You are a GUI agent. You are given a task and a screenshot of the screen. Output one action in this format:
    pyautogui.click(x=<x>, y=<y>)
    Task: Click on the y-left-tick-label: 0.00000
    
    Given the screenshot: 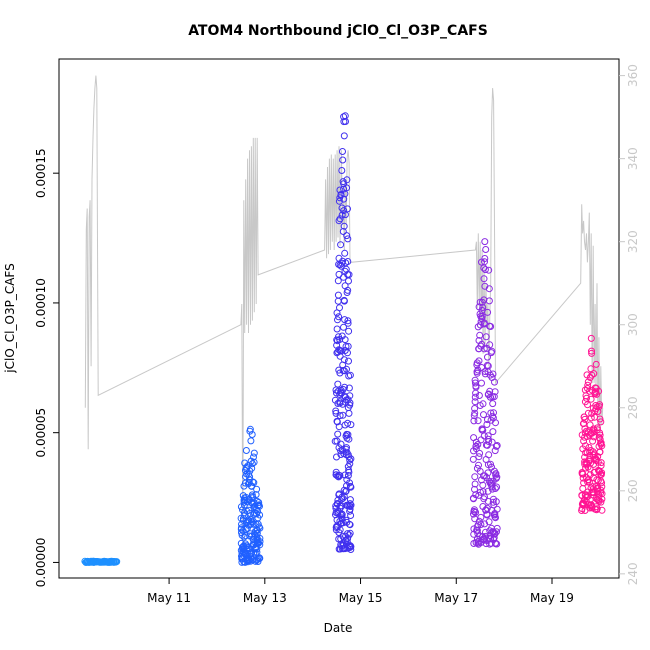 What is the action you would take?
    pyautogui.click(x=41, y=563)
    